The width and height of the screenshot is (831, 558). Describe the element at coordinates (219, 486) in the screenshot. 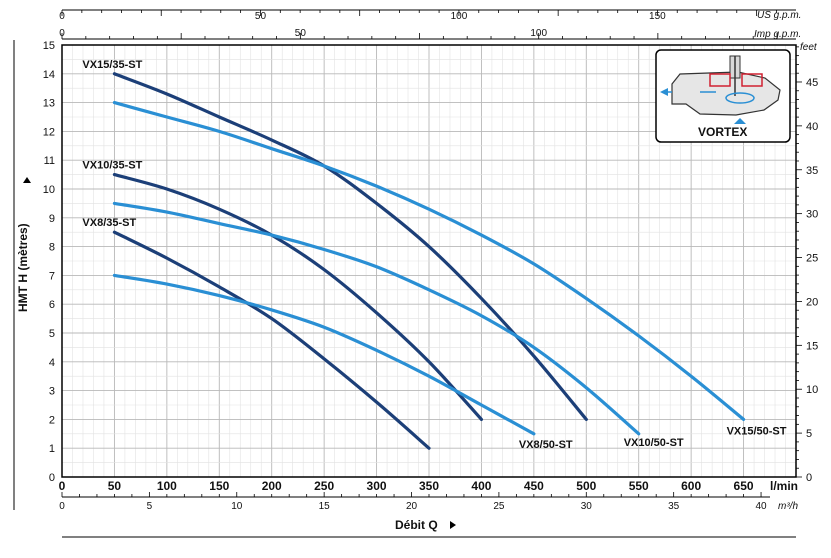

I see `x-tick-label: 150` at that location.